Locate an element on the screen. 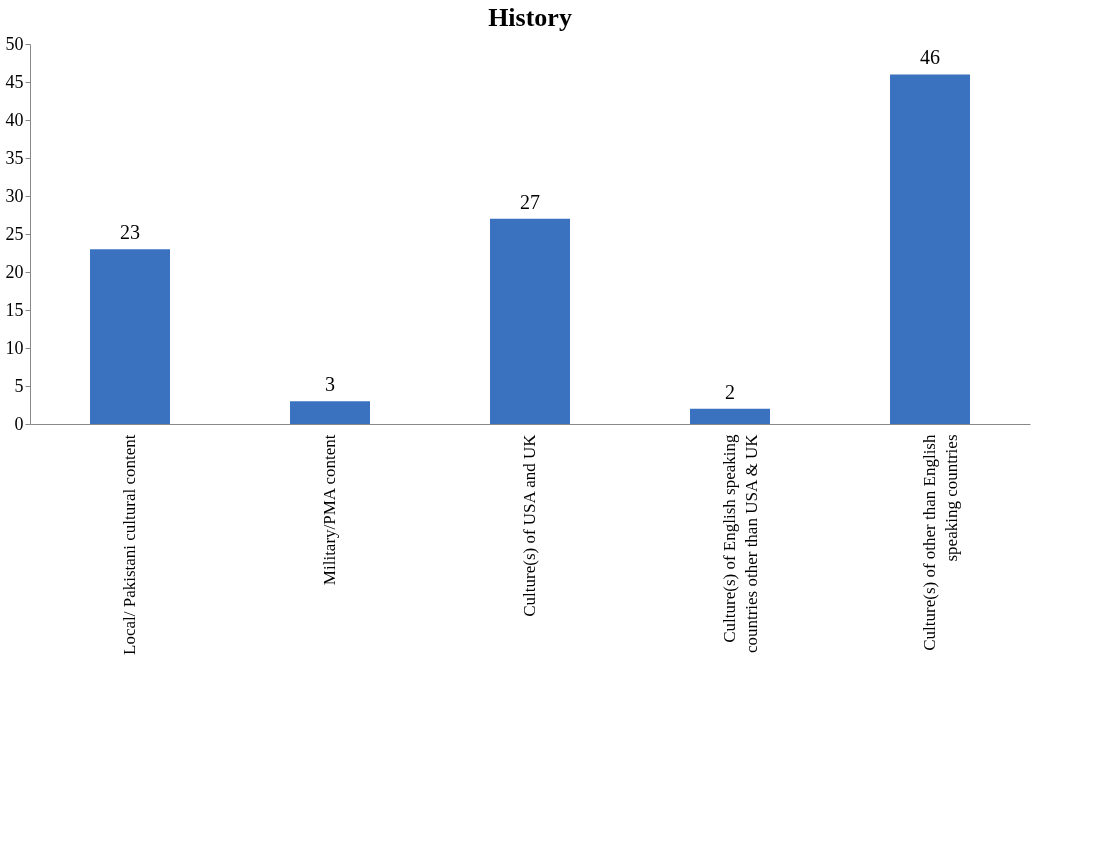 The image size is (1096, 847). data-label: 23 is located at coordinates (130, 232).